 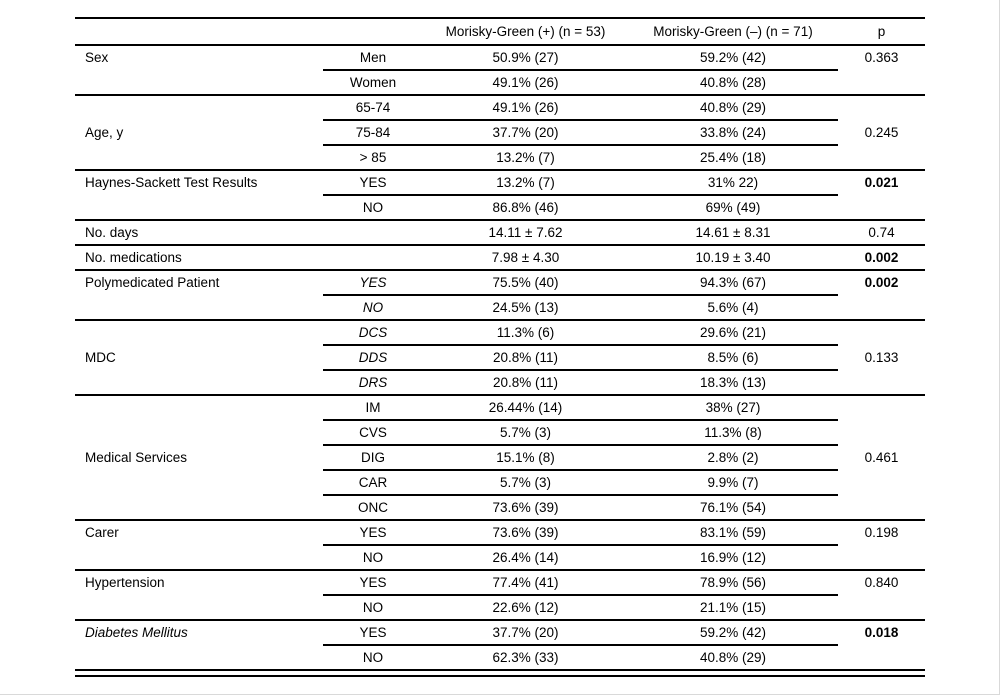 What do you see at coordinates (500, 333) in the screenshot?
I see `table-row: DCS 11.3% (6) 29.6% (21)` at bounding box center [500, 333].